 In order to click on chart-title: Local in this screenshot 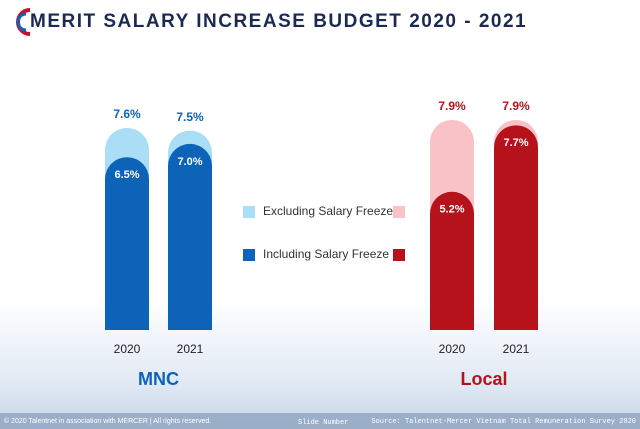, I will do `click(483, 379)`.